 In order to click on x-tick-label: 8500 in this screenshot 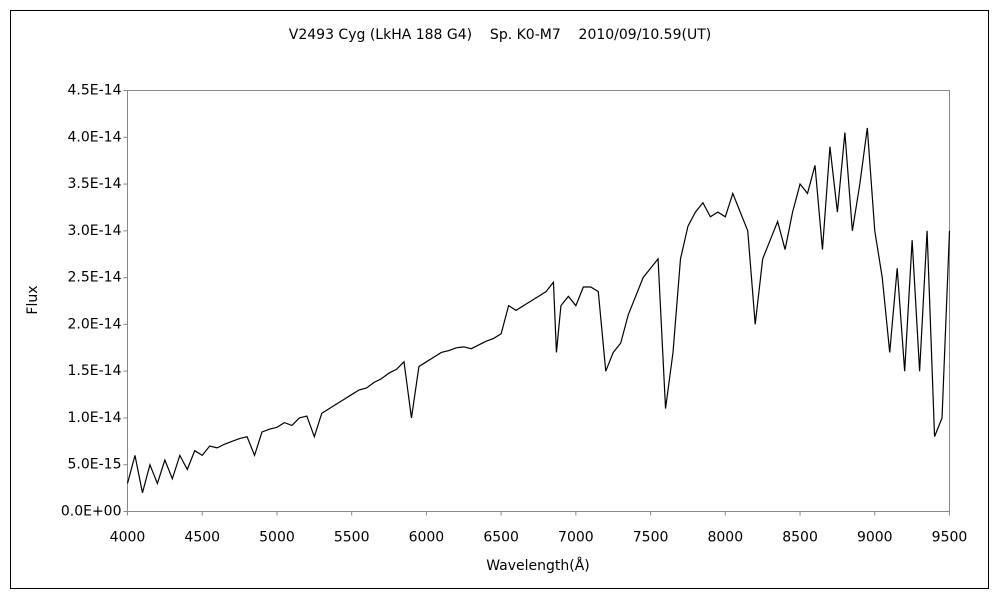, I will do `click(800, 538)`.